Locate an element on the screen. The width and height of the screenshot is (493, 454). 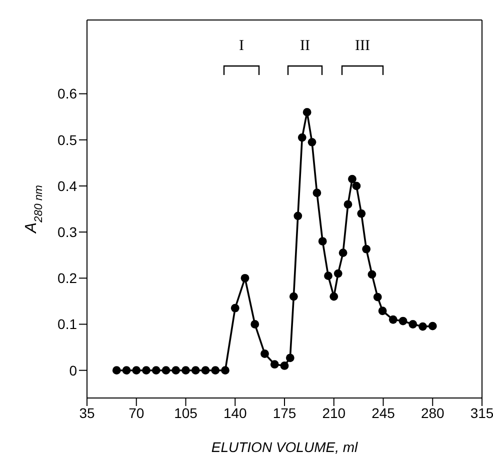
x-tick-label: 105 is located at coordinates (186, 412).